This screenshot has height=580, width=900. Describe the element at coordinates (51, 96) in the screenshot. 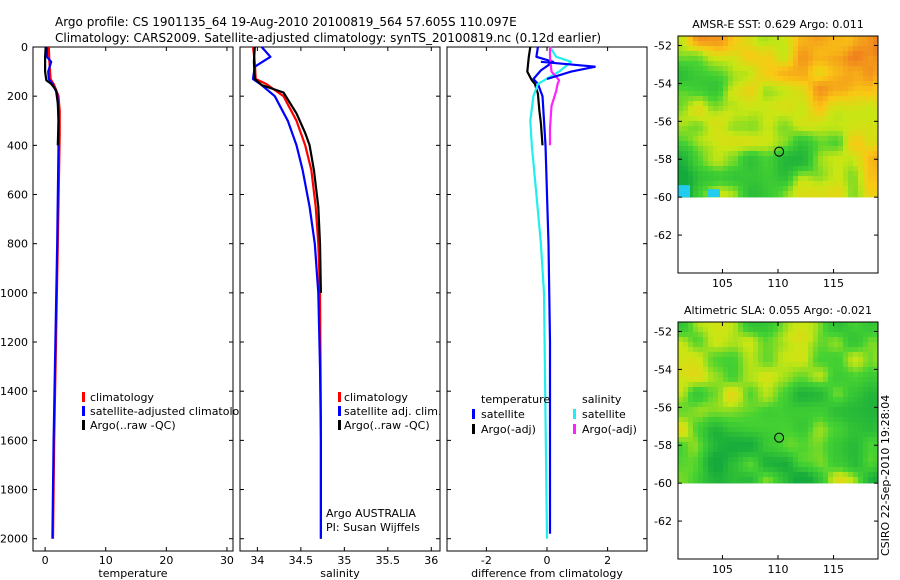

I see `series-line-black` at that location.